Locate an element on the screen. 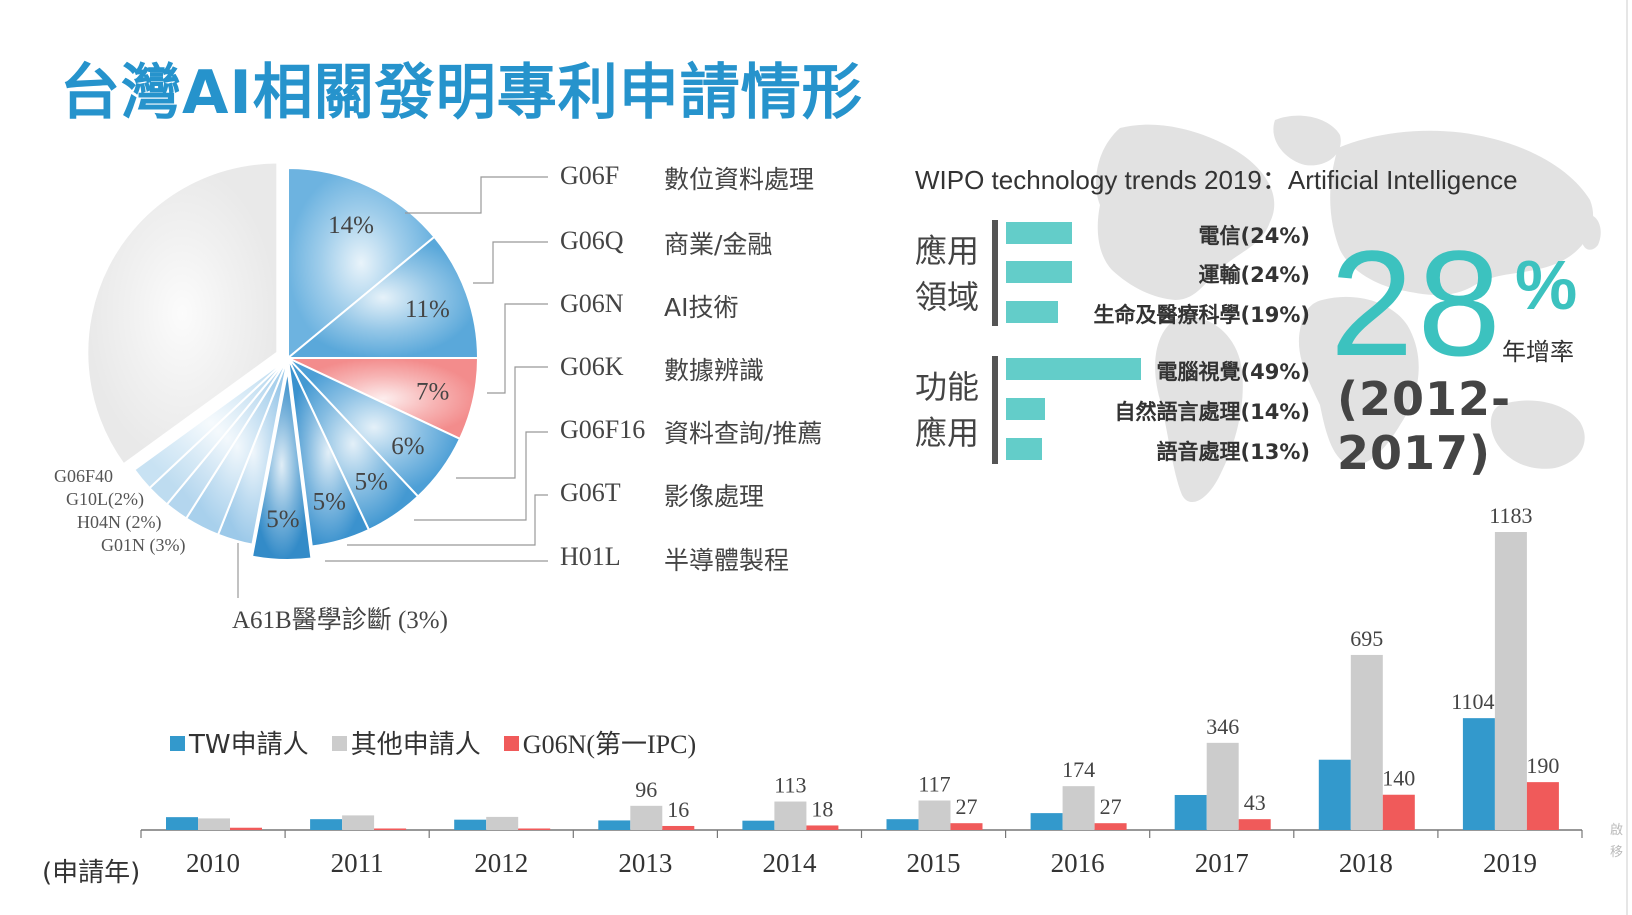 The width and height of the screenshot is (1632, 915). bar-legend: TW申請人 其他申請人 G06N(第一IPC) is located at coordinates (442, 742).